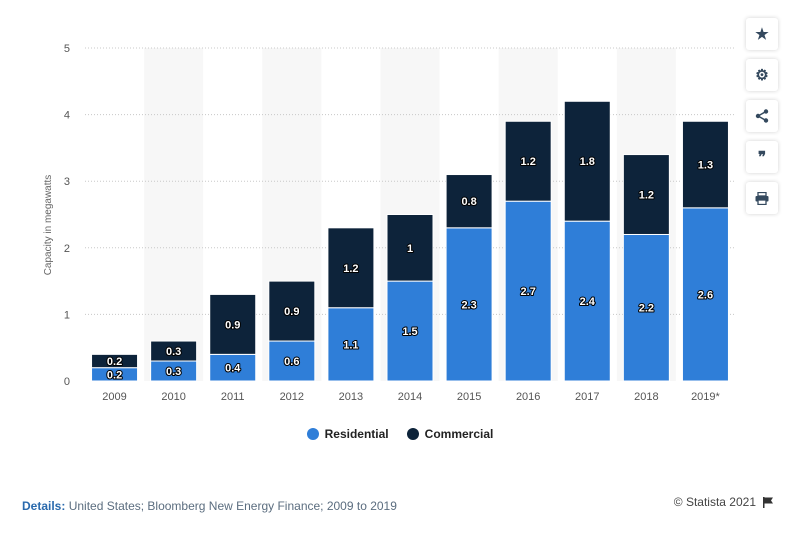 This screenshot has width=800, height=551. I want to click on data-label: 2.6, so click(705, 295).